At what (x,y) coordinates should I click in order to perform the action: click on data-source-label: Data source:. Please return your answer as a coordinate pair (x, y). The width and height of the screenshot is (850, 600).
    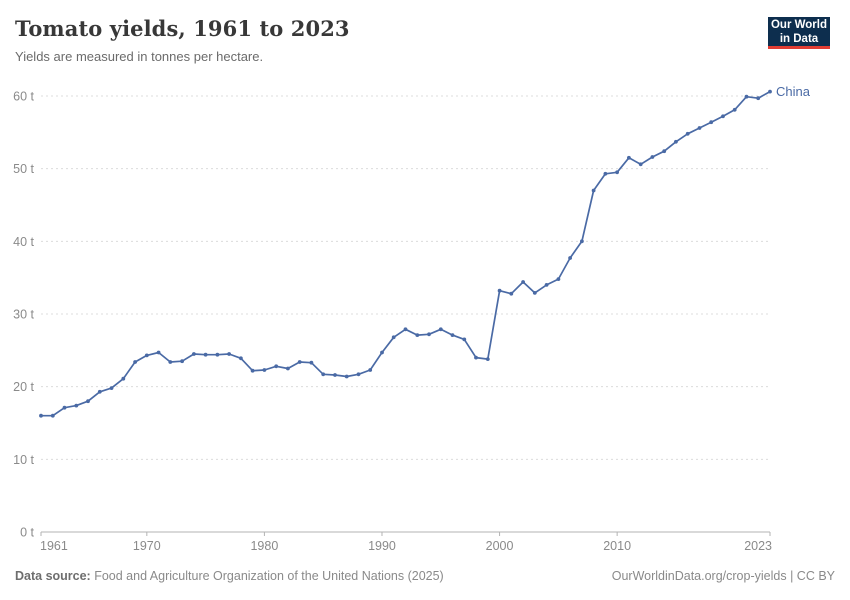
    Looking at the image, I should click on (53, 576).